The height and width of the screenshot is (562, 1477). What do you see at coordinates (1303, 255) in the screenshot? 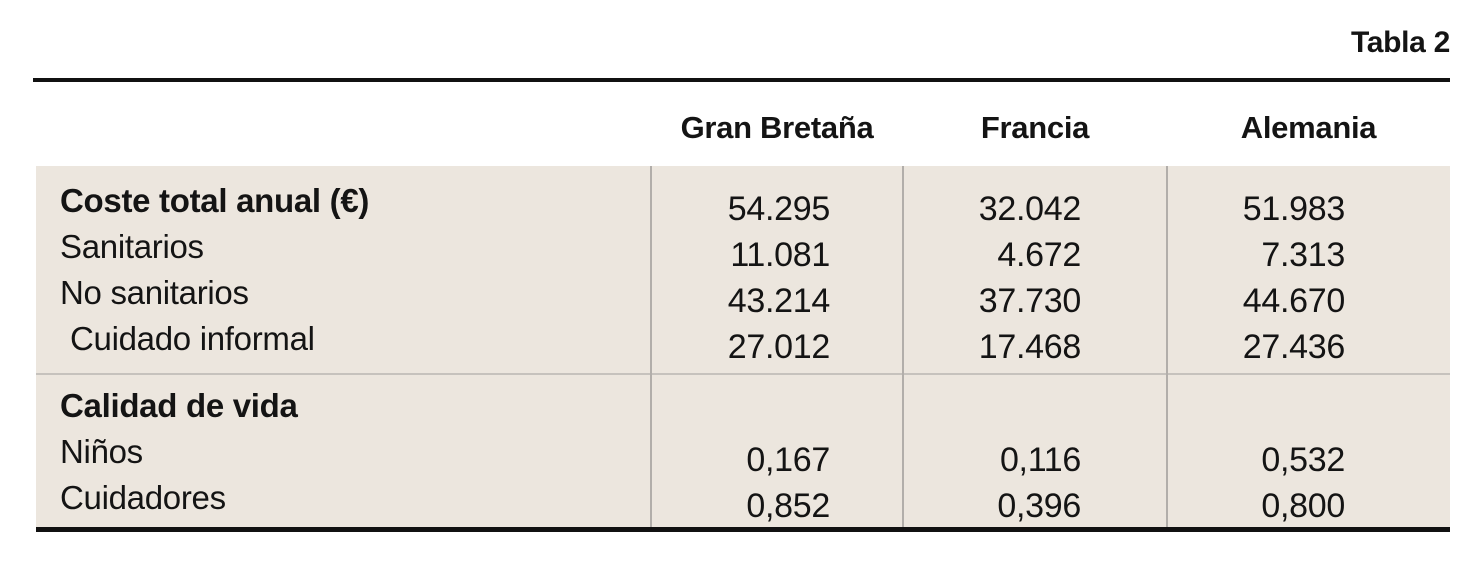
I see `cell-value: 7.313` at bounding box center [1303, 255].